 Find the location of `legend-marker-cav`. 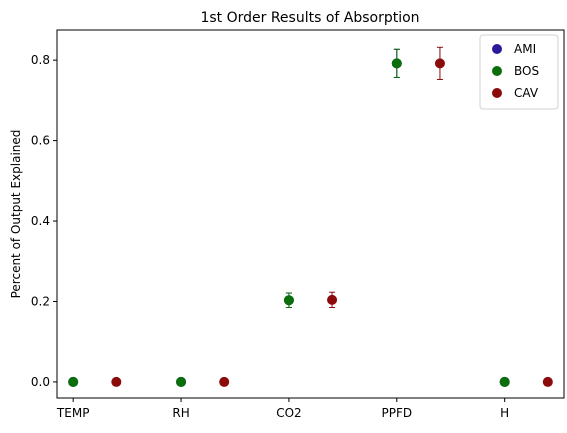

legend-marker-cav is located at coordinates (497, 93).